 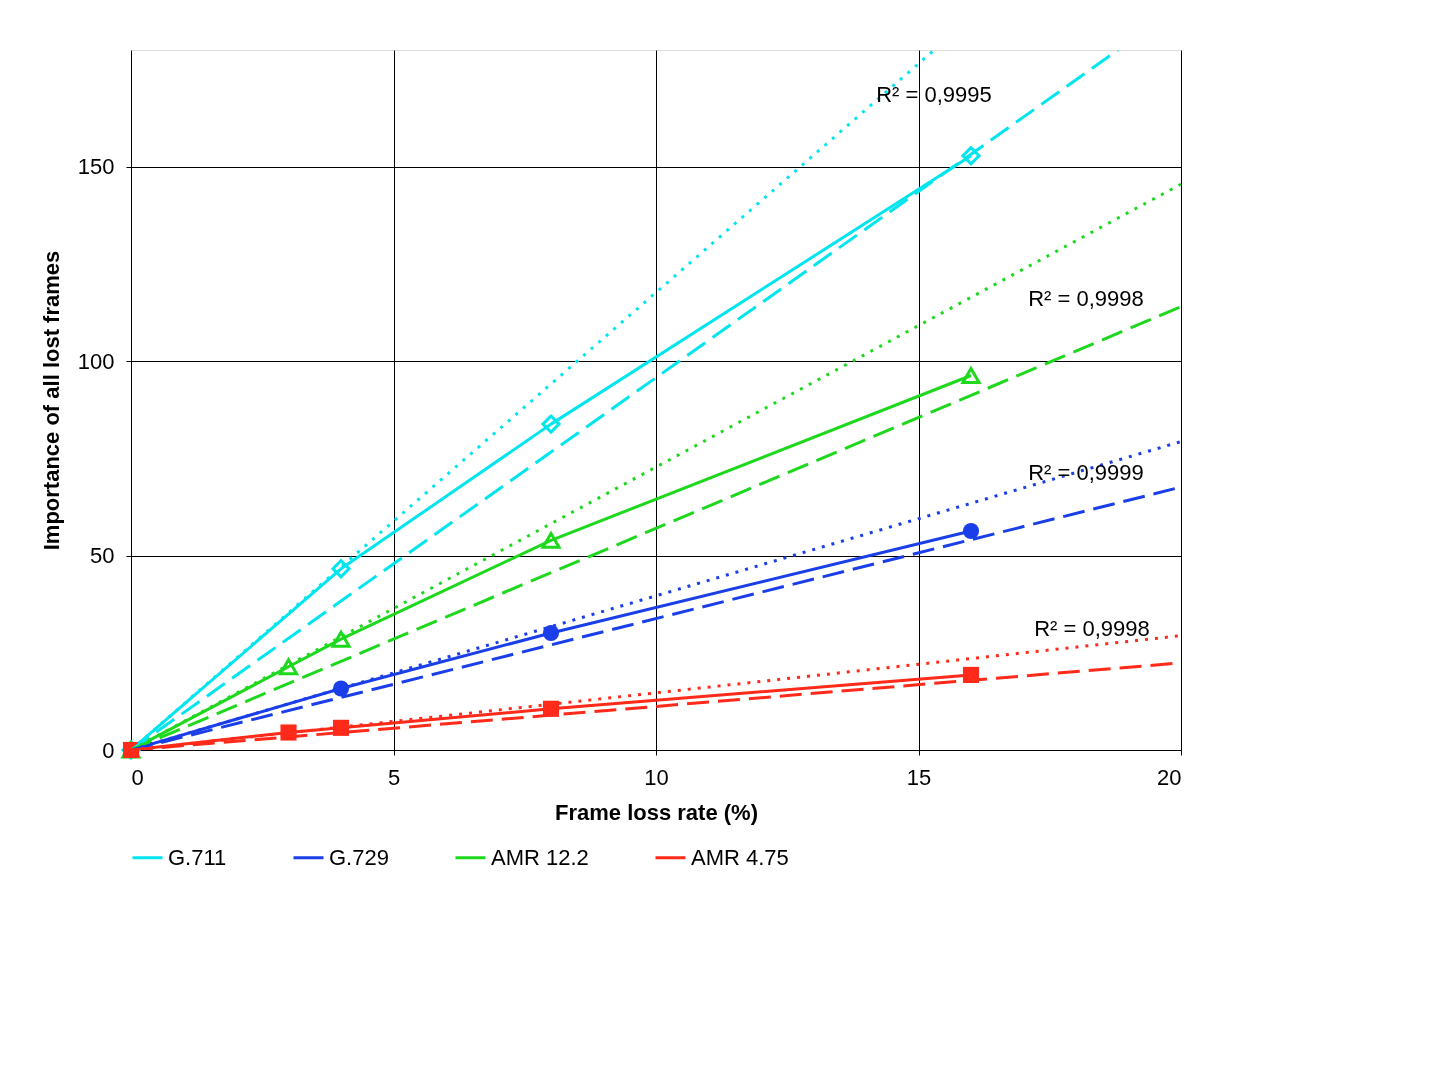 What do you see at coordinates (1169, 777) in the screenshot?
I see `x-tick-label: 20` at bounding box center [1169, 777].